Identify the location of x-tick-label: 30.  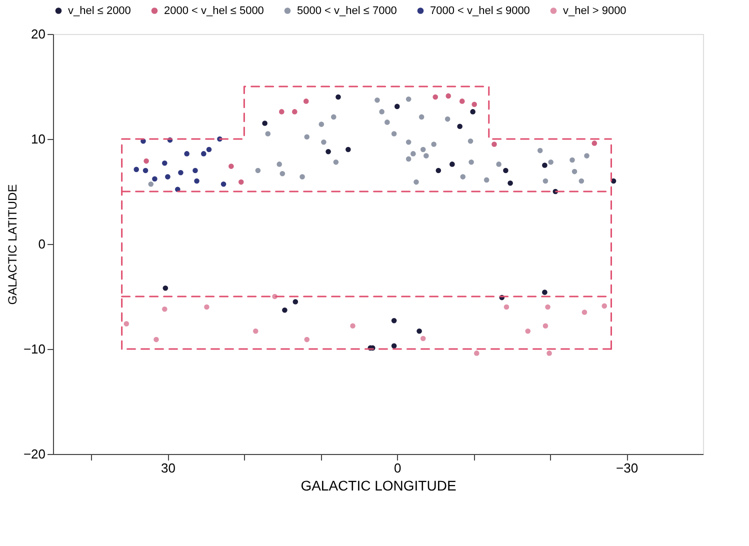
(168, 468).